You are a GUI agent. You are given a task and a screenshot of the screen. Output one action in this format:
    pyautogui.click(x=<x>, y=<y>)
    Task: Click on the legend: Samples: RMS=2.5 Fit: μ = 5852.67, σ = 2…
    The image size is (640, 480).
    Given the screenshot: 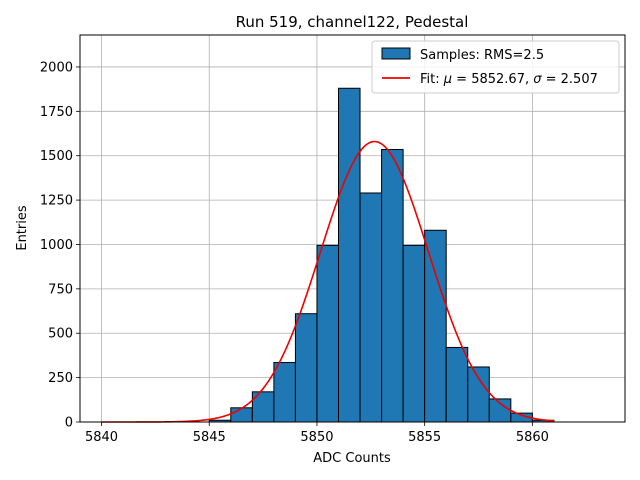 What is the action you would take?
    pyautogui.click(x=495, y=67)
    